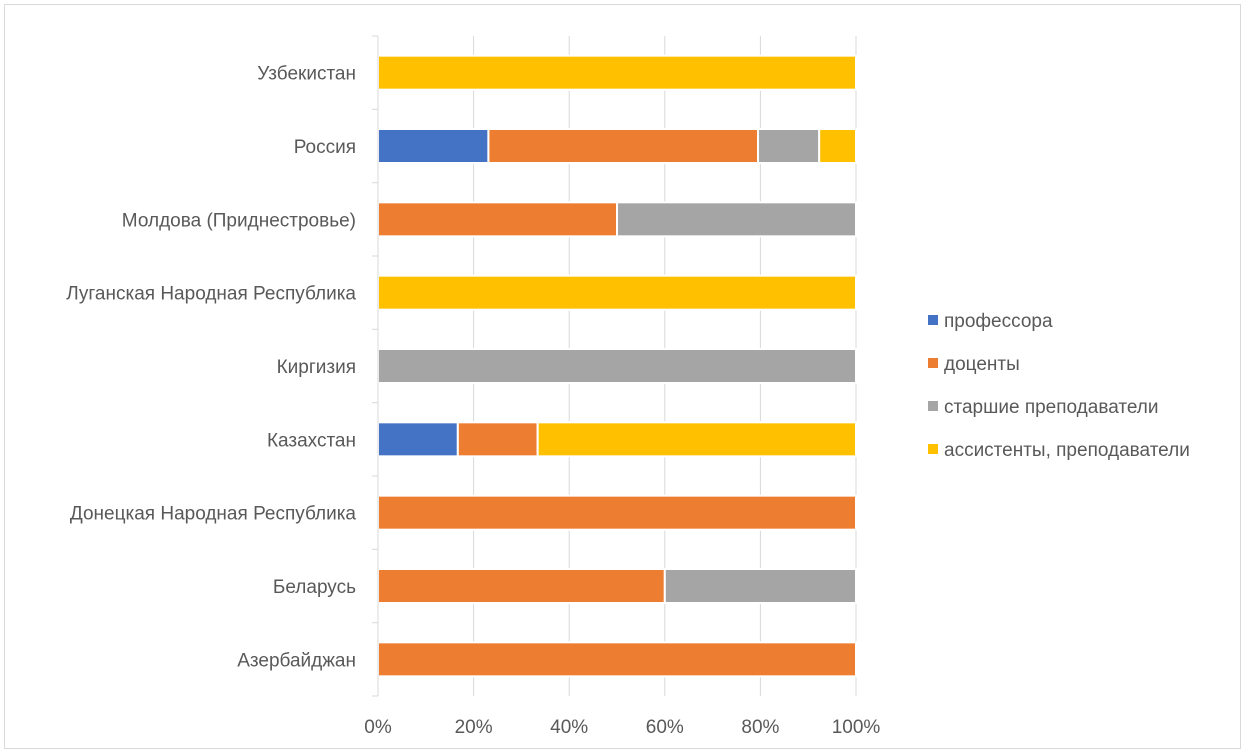 This screenshot has height=753, width=1245. I want to click on bar-segment-азербайджан-доценты, so click(617, 659).